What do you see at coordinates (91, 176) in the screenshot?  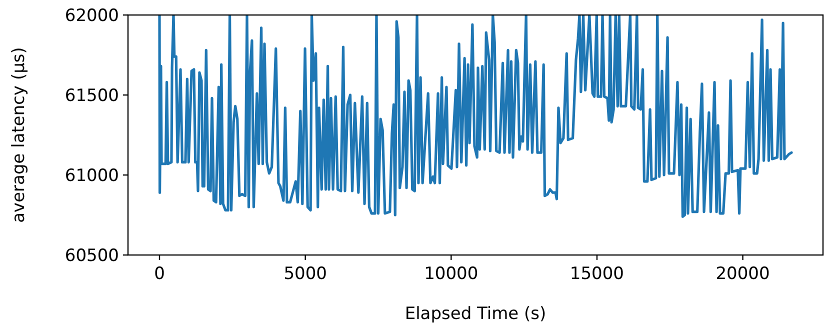 I see `y-tick-label: 61000` at bounding box center [91, 176].